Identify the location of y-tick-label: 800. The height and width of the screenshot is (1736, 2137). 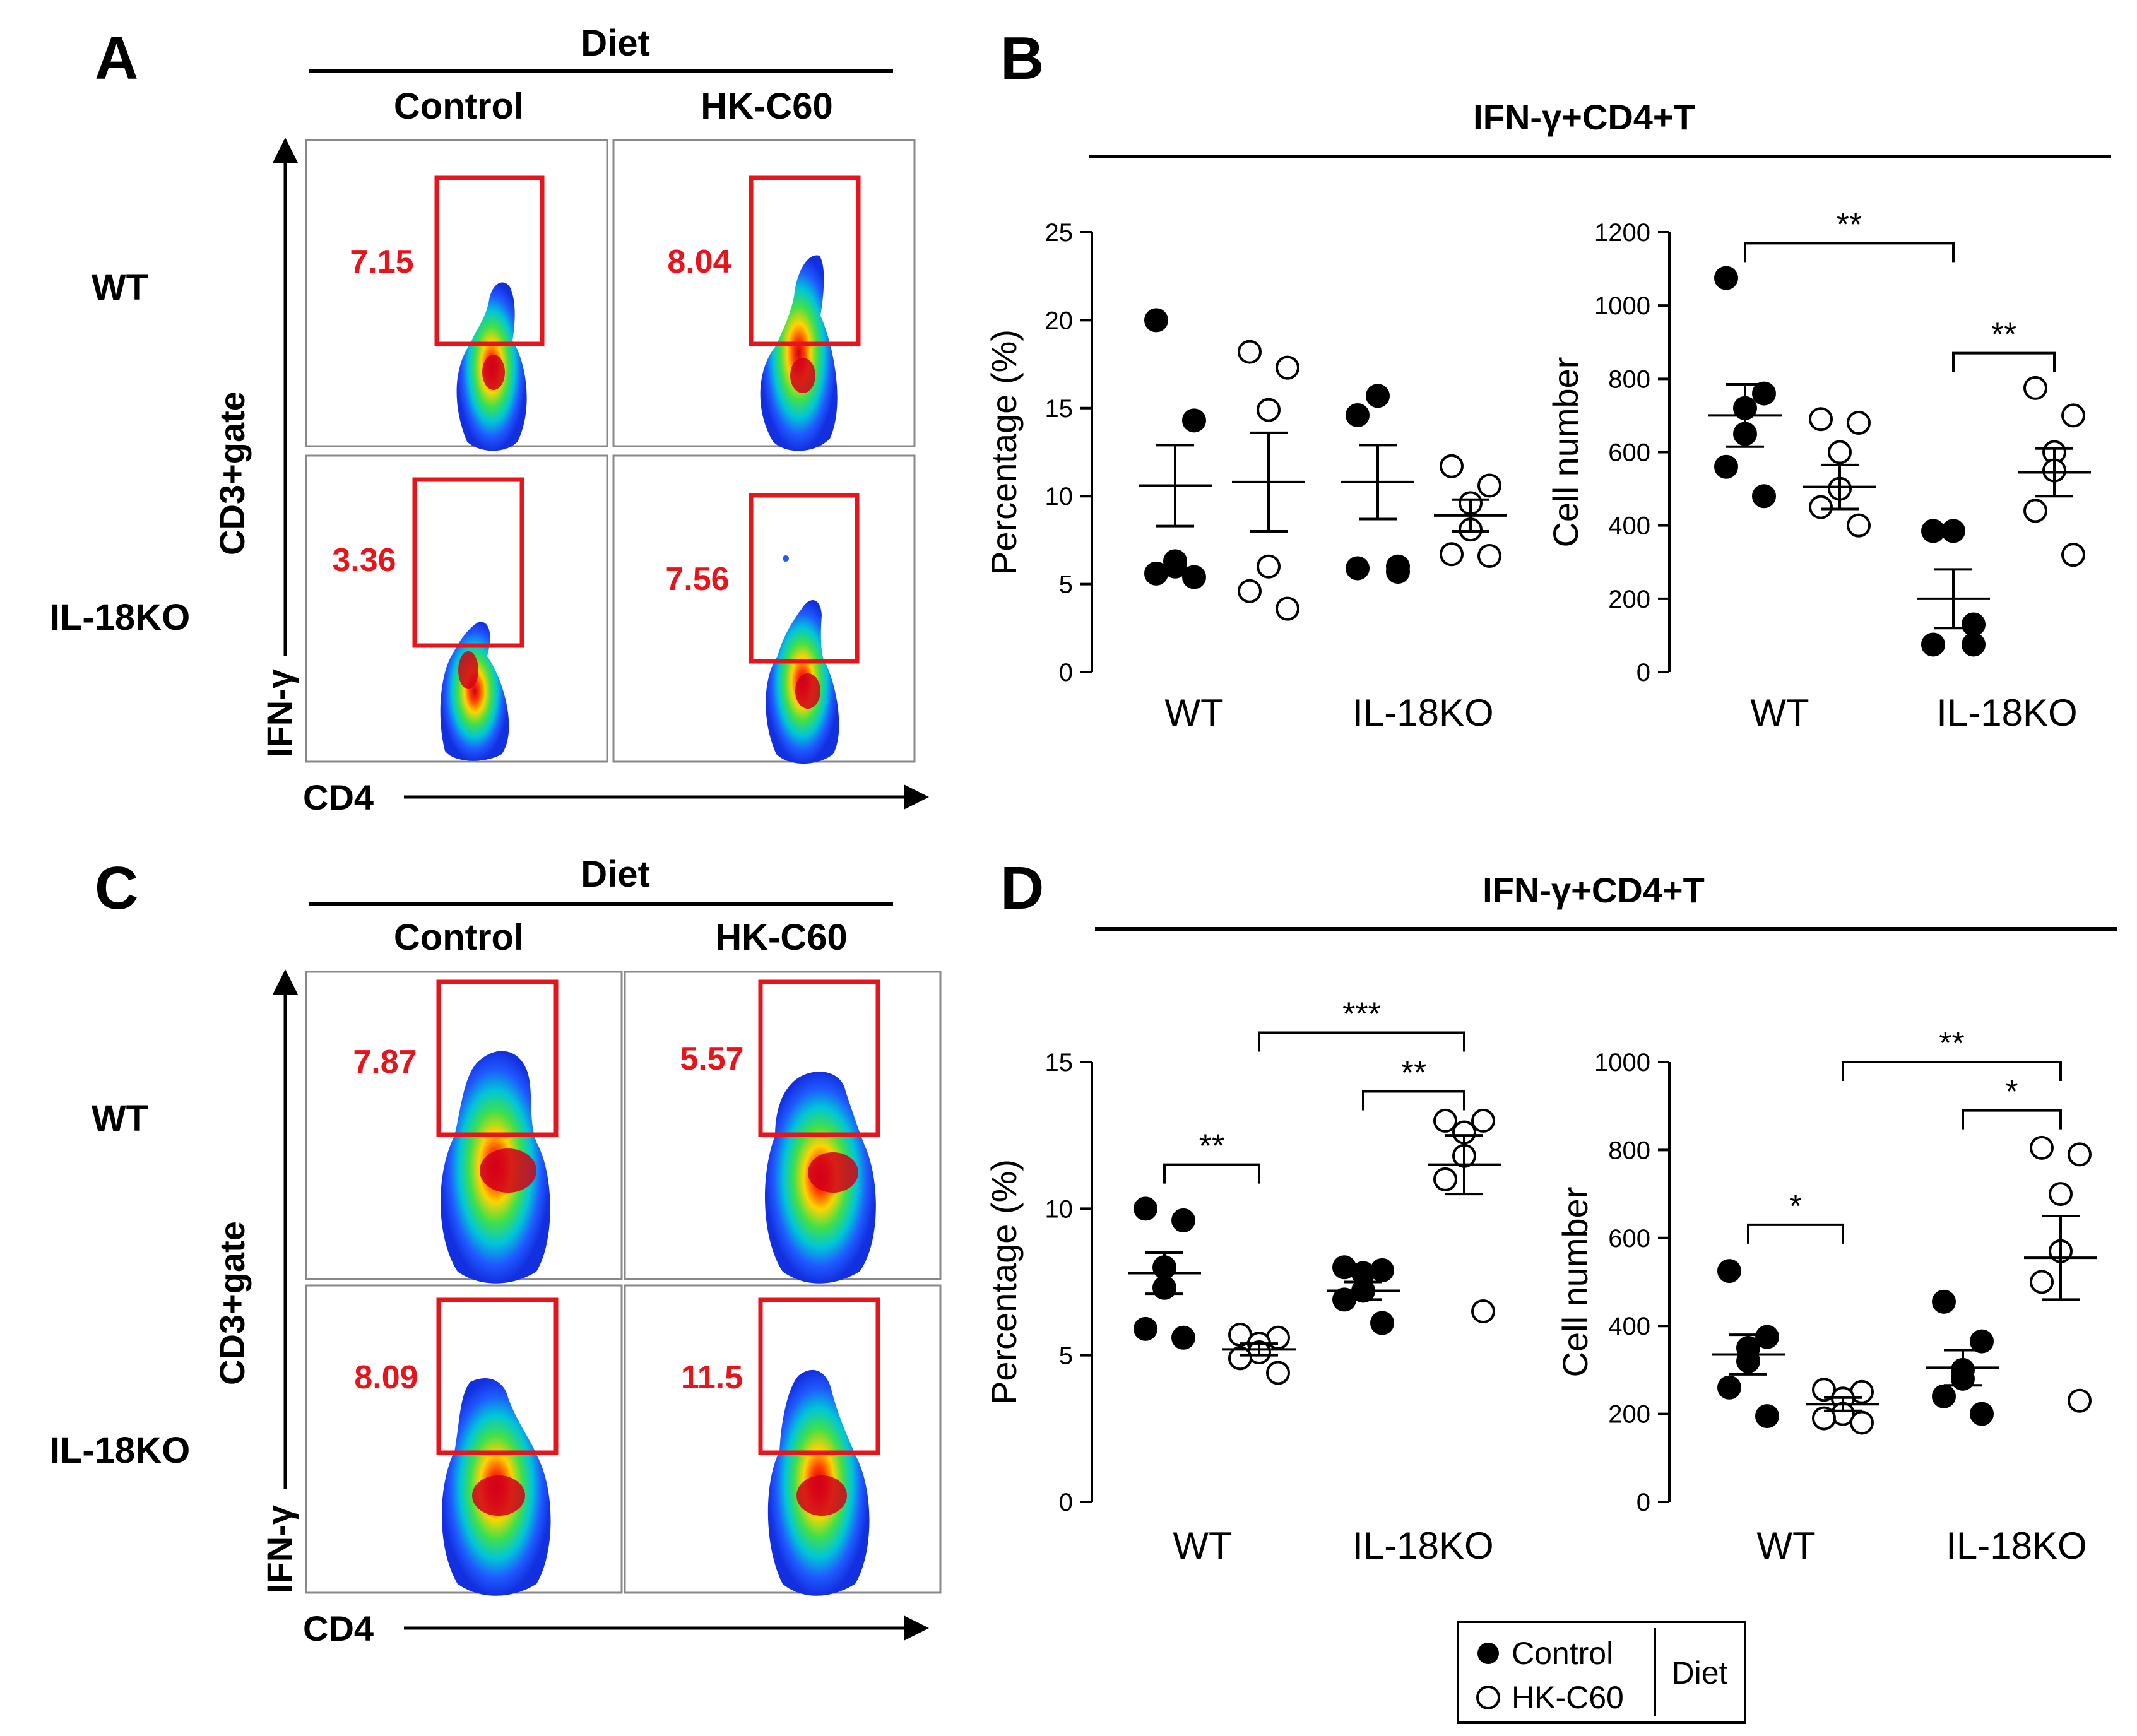
(1629, 1150).